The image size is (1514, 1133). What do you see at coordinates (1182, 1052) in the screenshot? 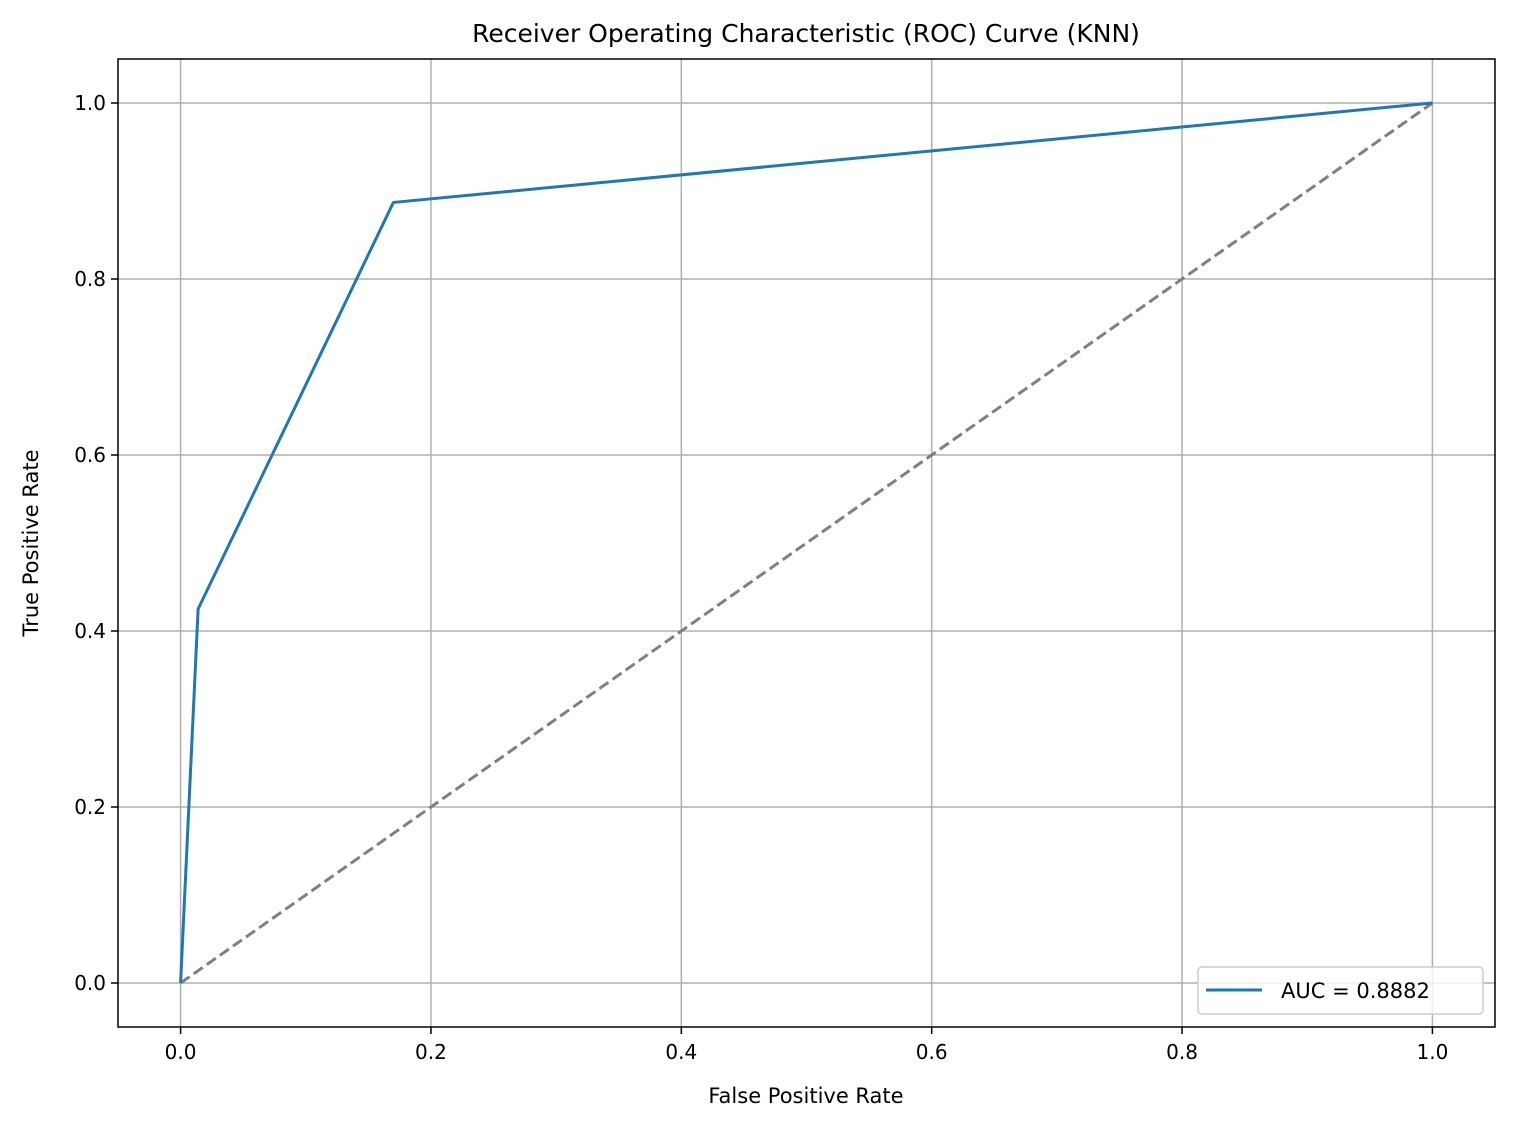
I see `x-tick-label: 0.8` at bounding box center [1182, 1052].